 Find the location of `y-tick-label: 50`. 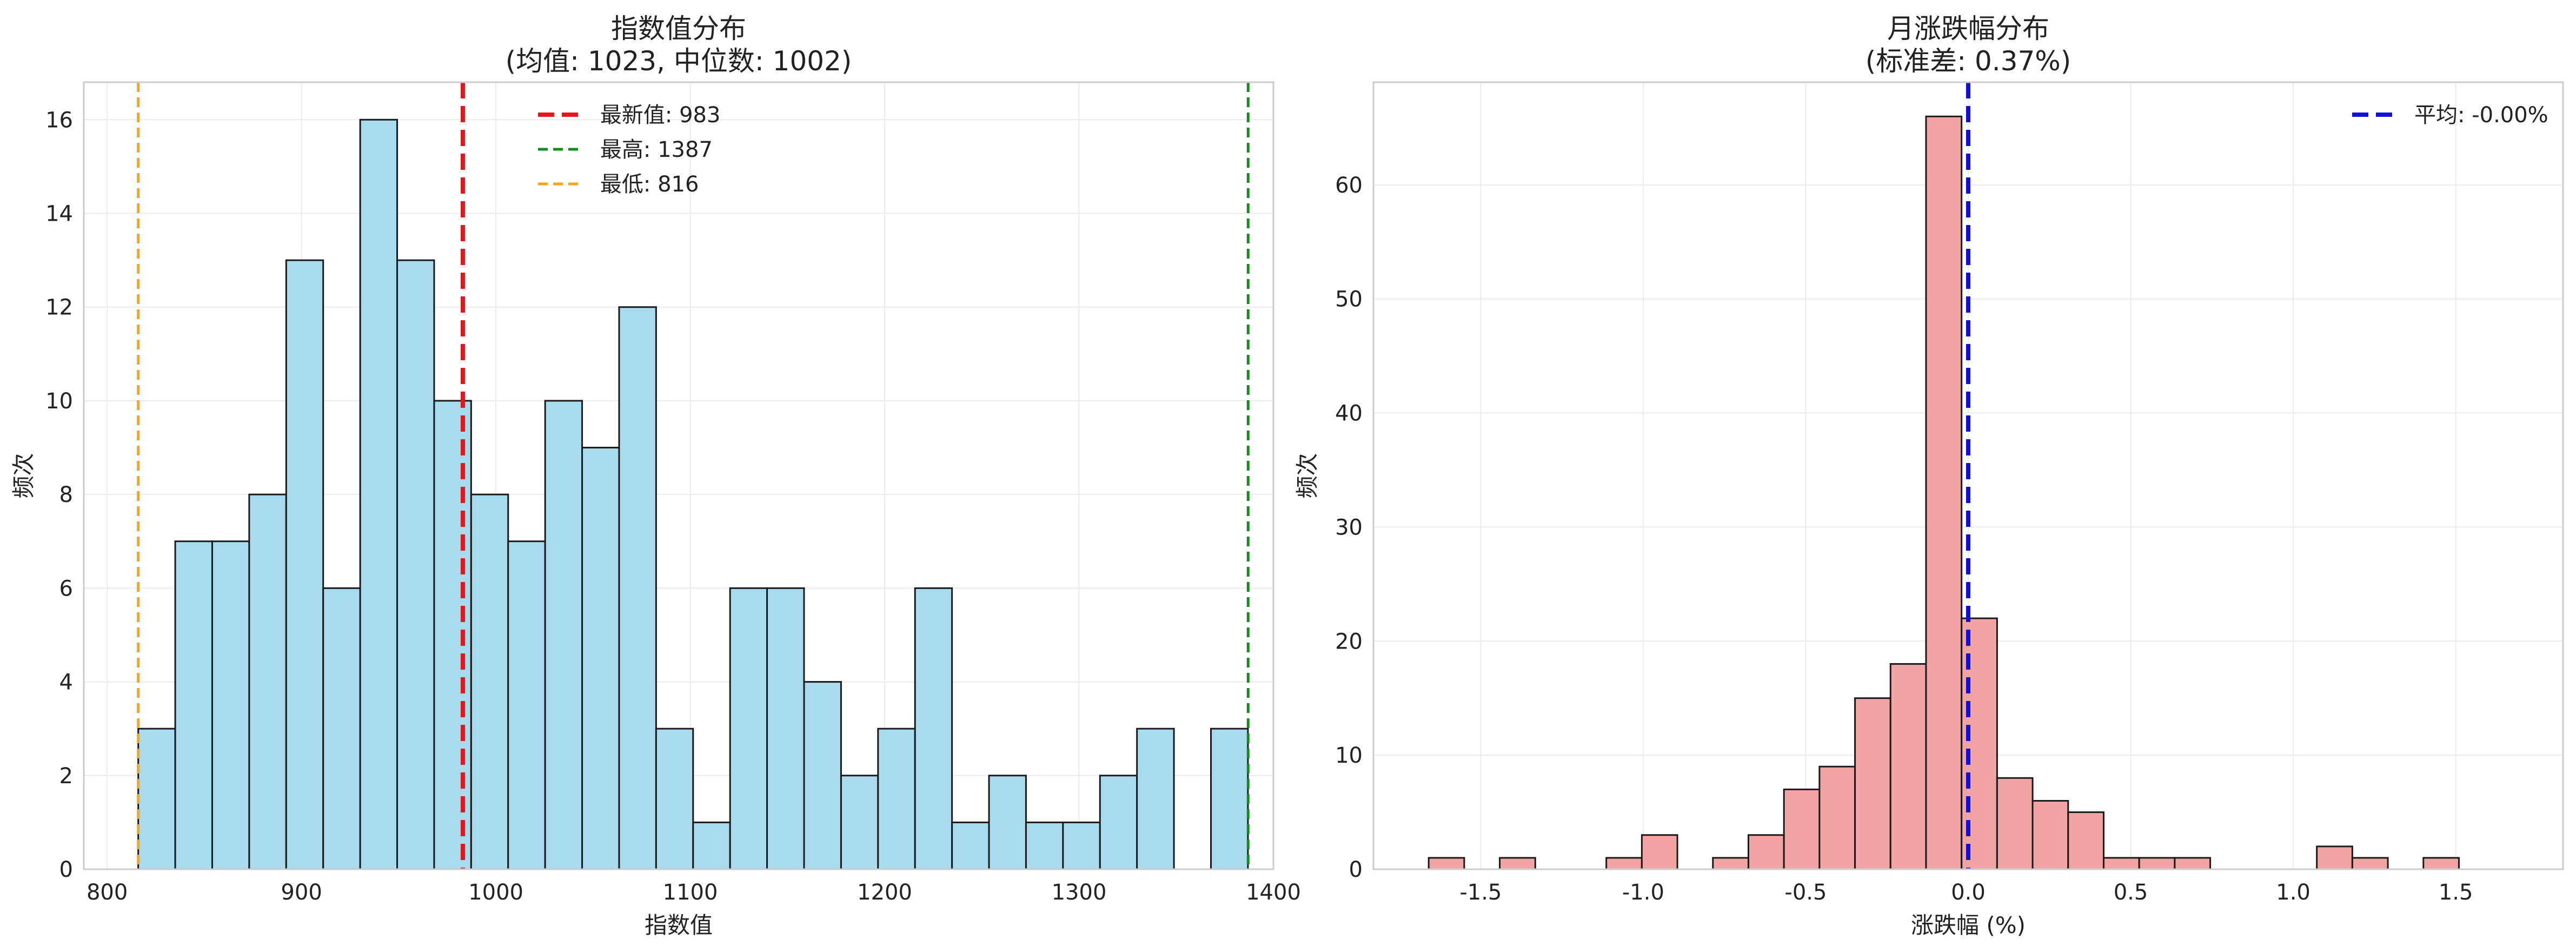

y-tick-label: 50 is located at coordinates (1349, 299).